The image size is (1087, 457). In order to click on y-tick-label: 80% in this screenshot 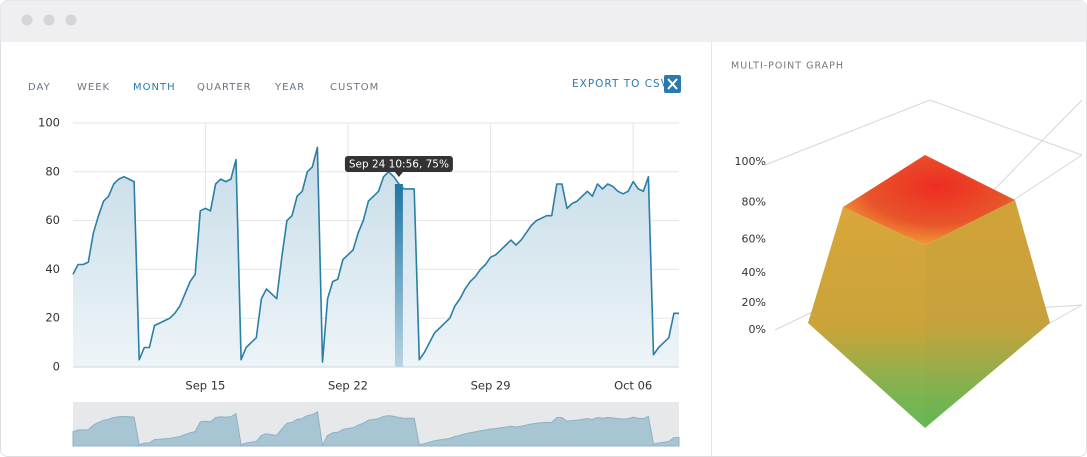, I will do `click(754, 201)`.